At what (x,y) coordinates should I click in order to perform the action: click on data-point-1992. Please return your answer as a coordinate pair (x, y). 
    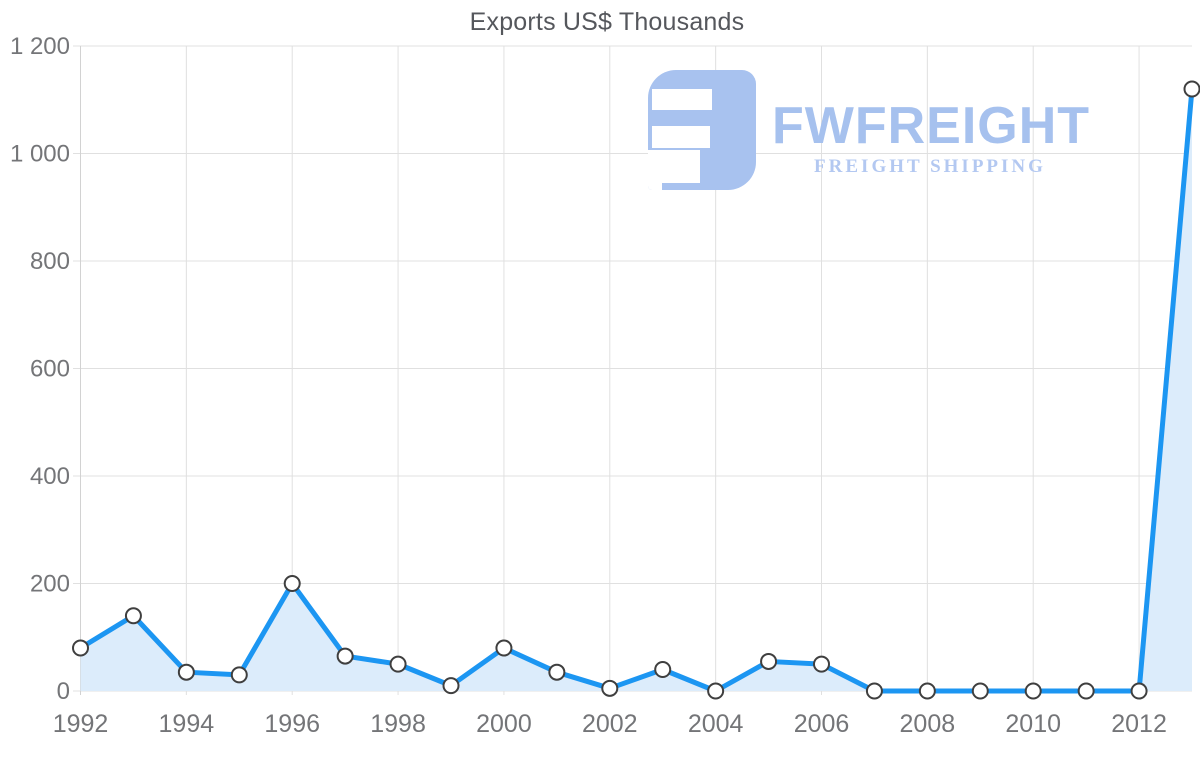
    Looking at the image, I should click on (80, 648).